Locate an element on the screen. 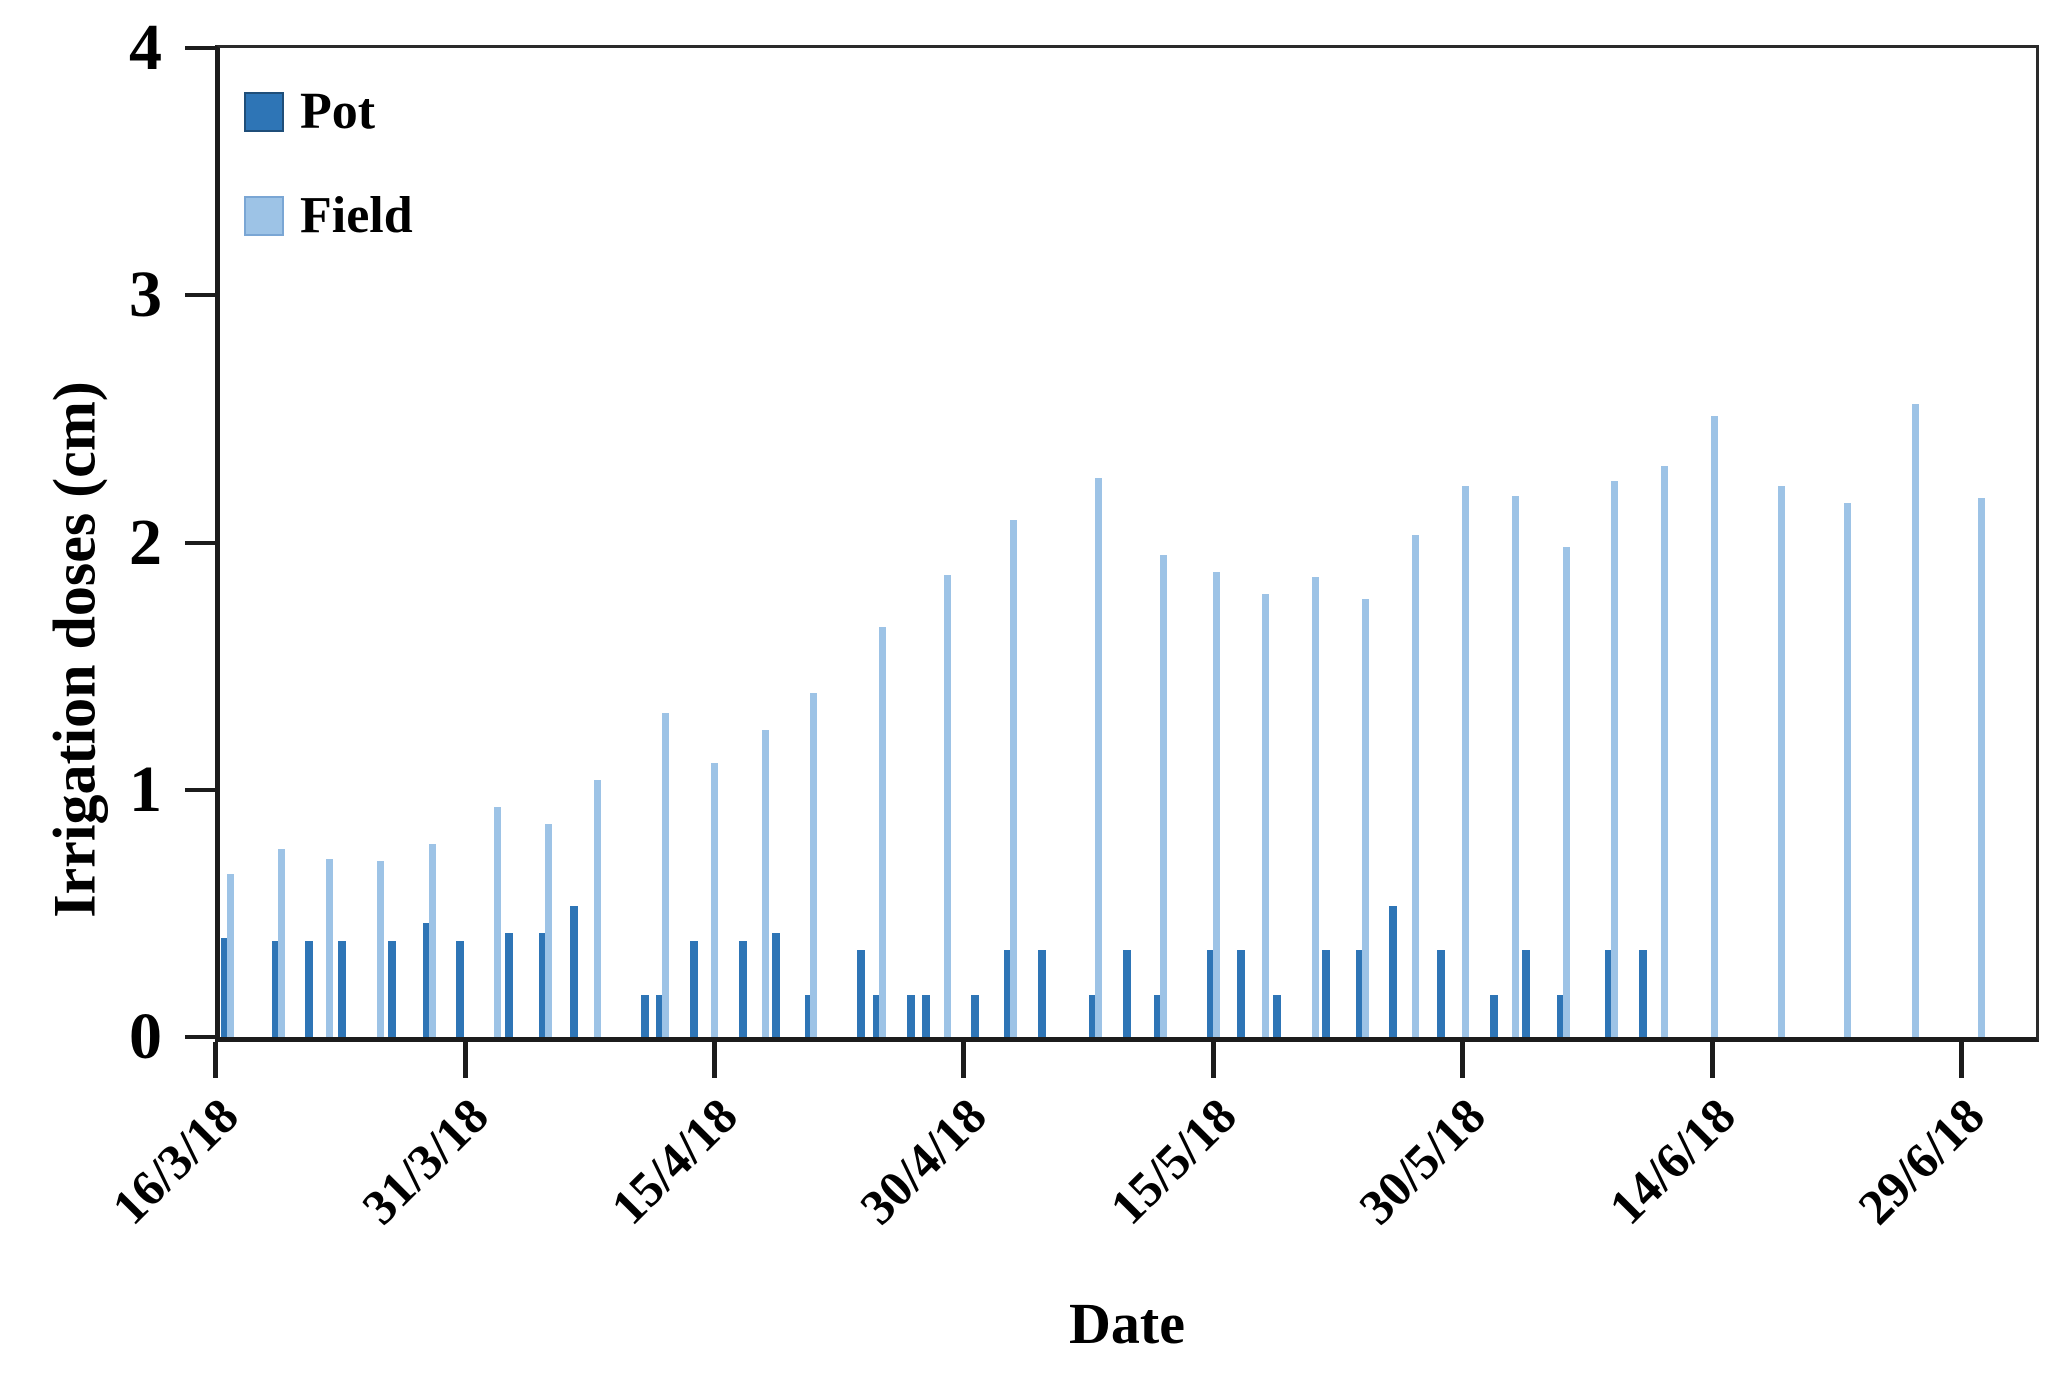 Image resolution: width=2068 pixels, height=1386 pixels. x-tick-label: 15/4/18 is located at coordinates (674, 1161).